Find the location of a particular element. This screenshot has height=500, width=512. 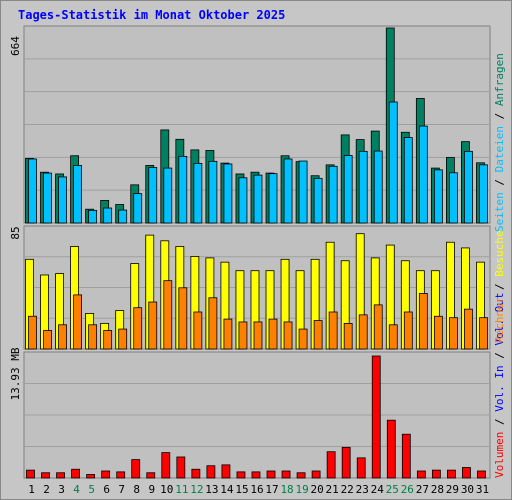

legend-requests-entry-seiten: Seiten is located at coordinates (499, 212).